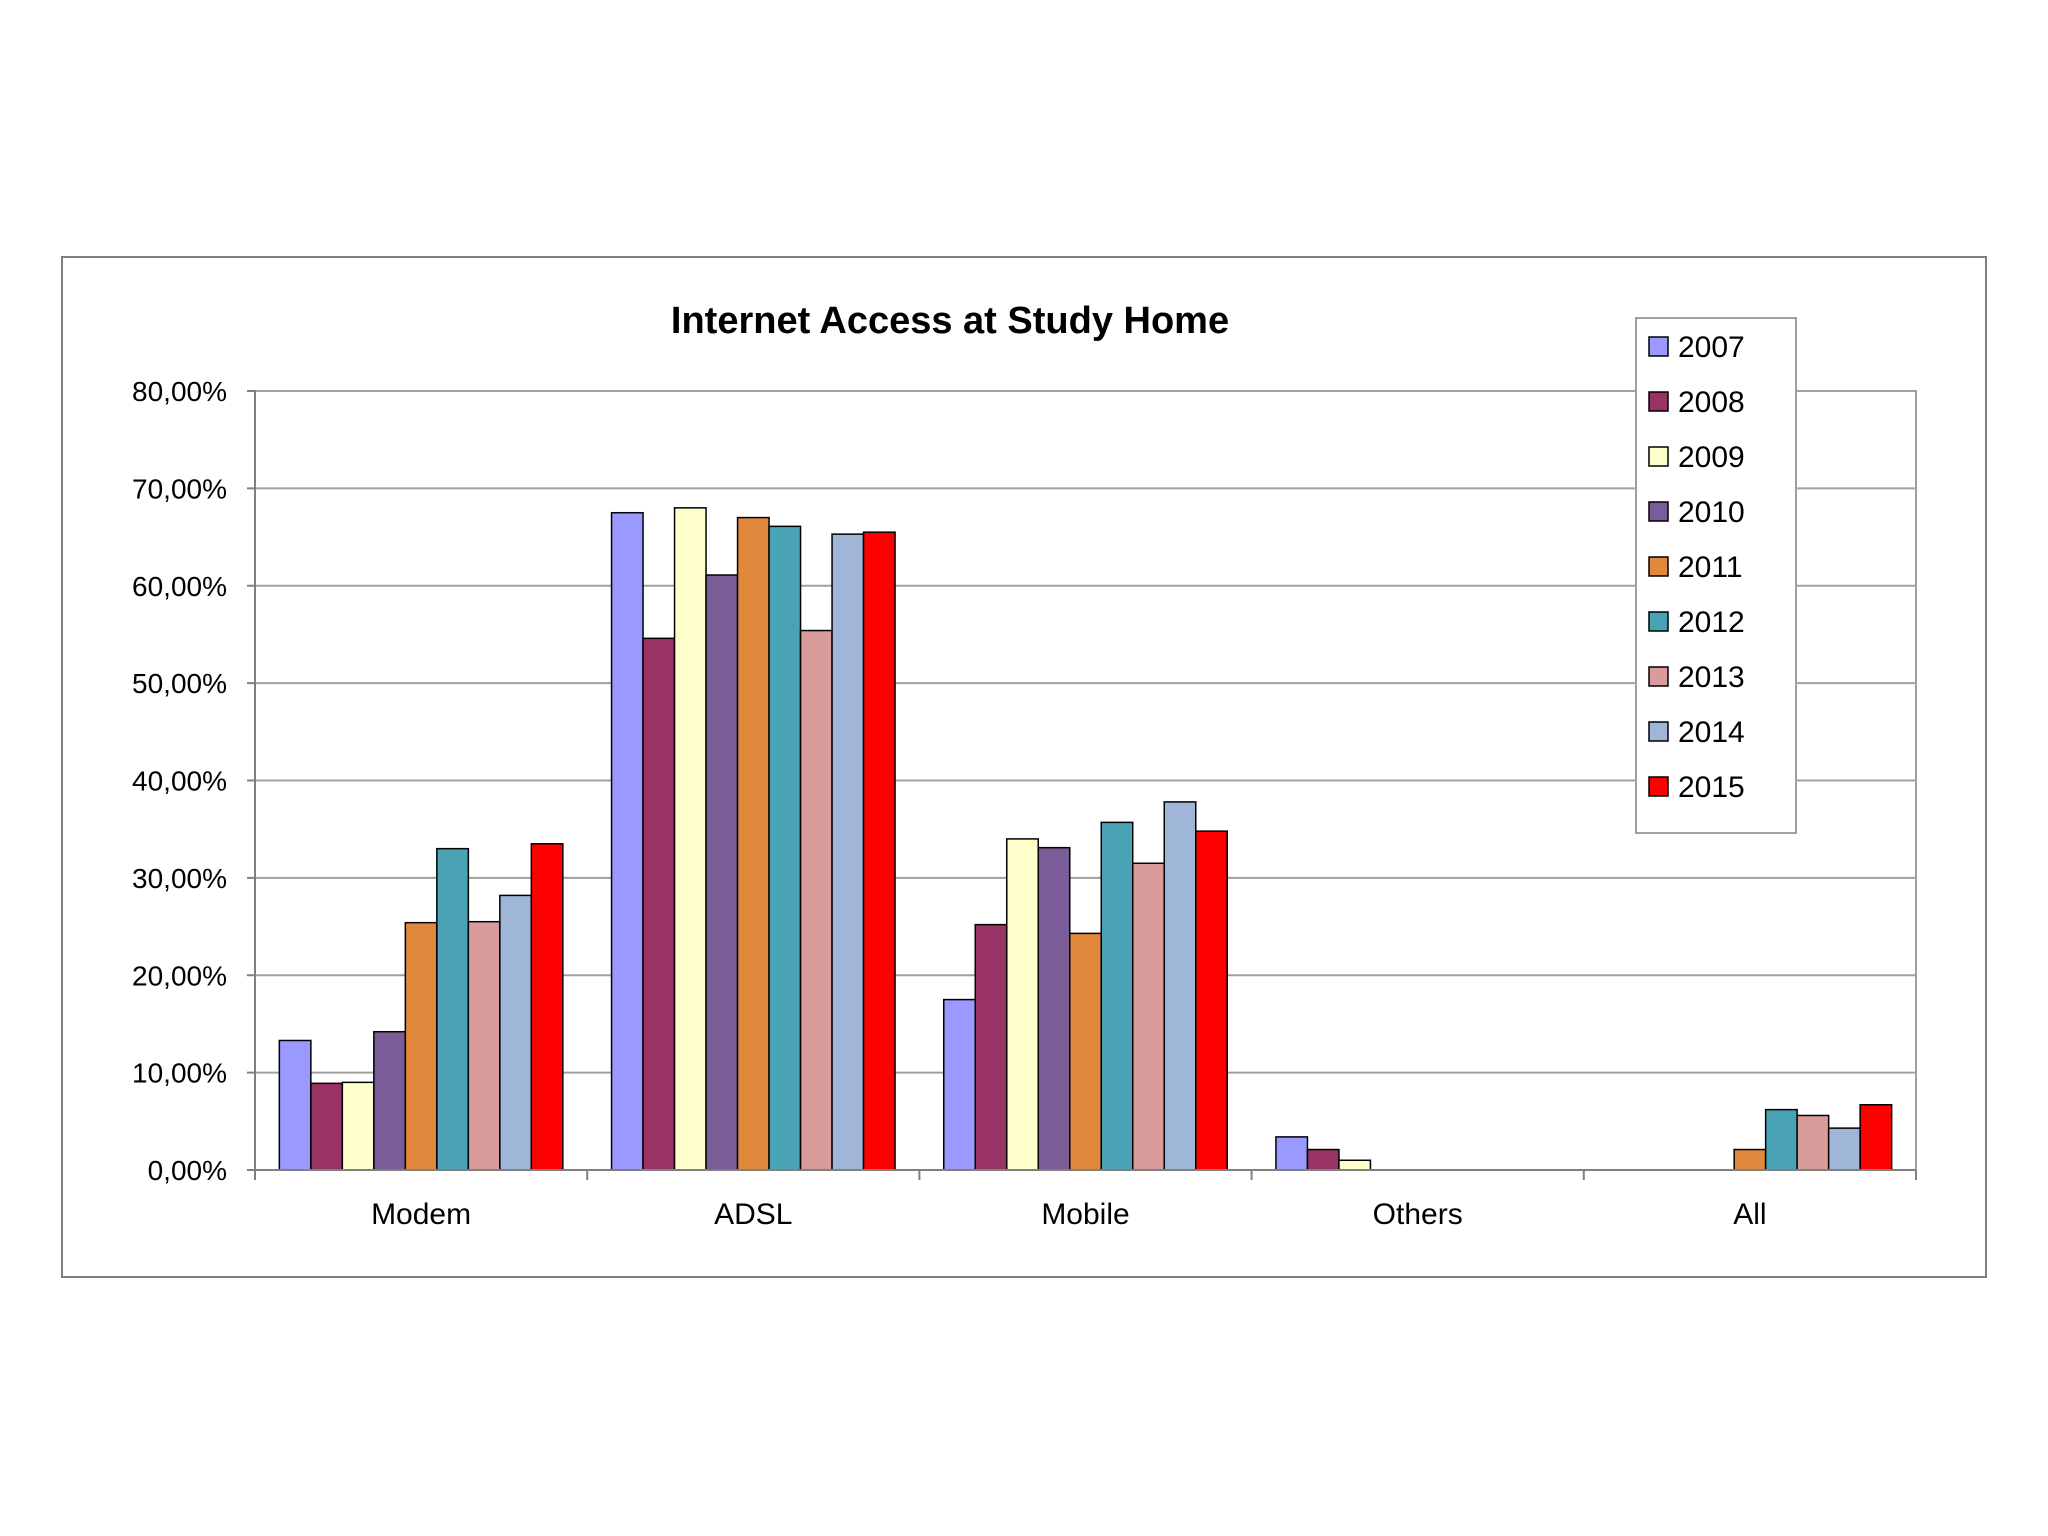  Describe the element at coordinates (421, 1214) in the screenshot. I see `x-tick-label-modem: Modem` at that location.